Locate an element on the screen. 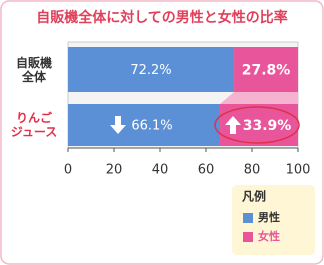 The width and height of the screenshot is (324, 265). chart-title: 自販機全体に対しての男性と女性の比率 is located at coordinates (162, 17).